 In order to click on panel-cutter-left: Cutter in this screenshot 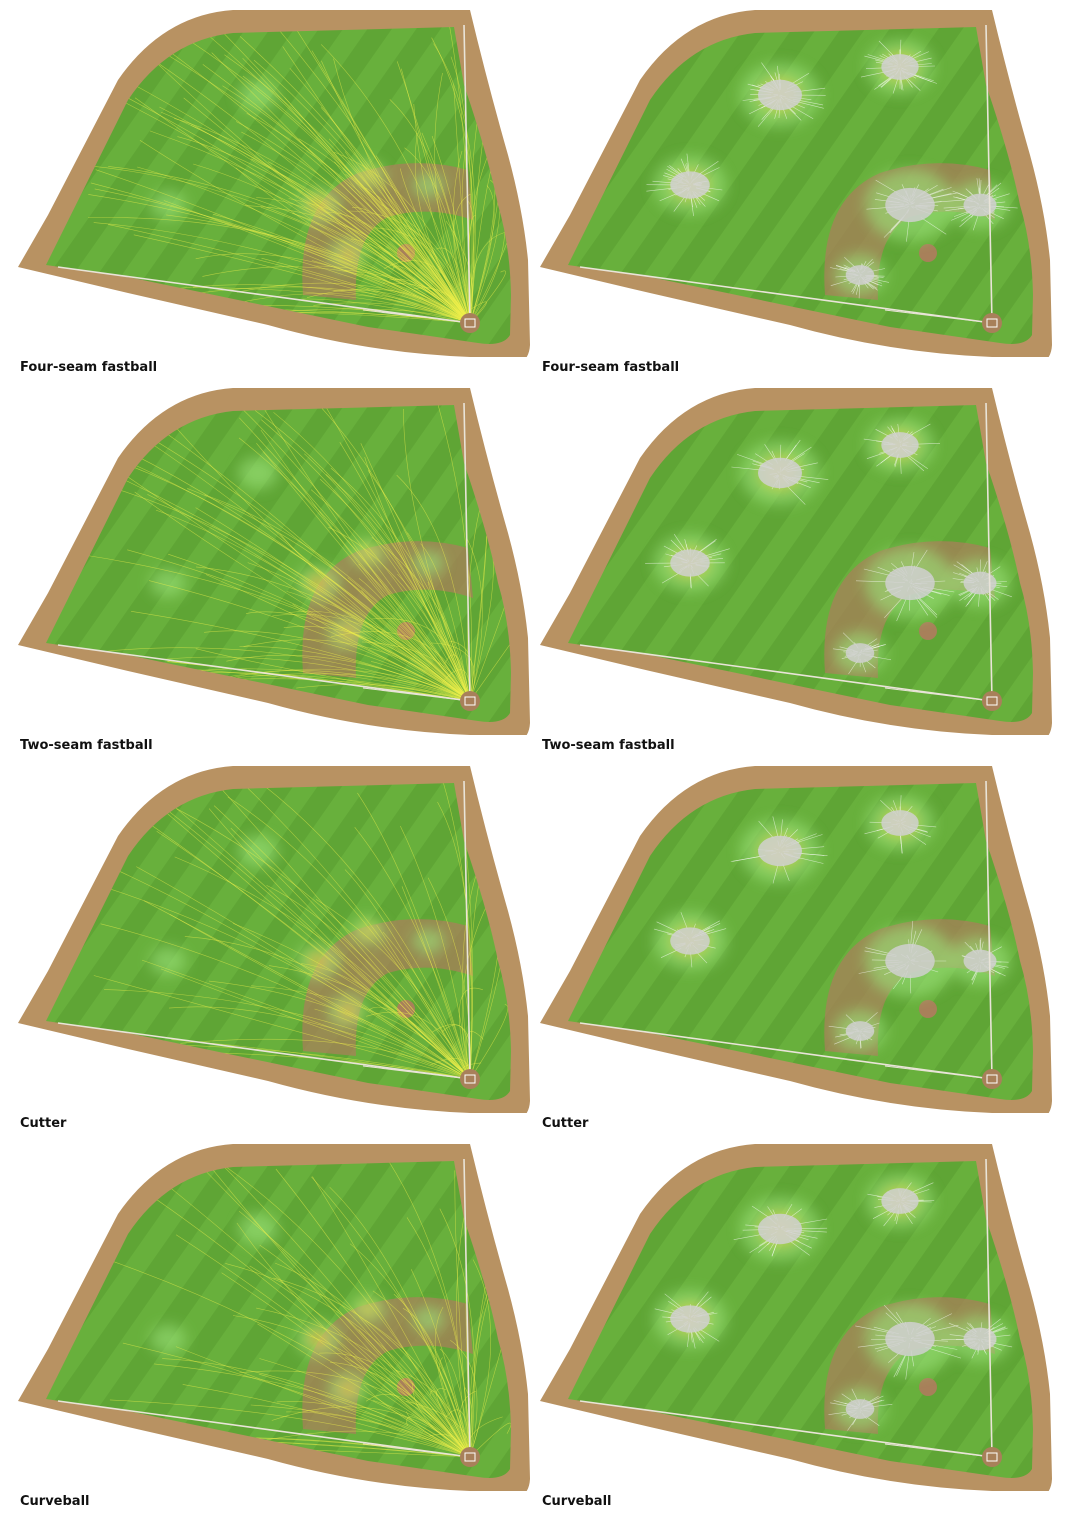, I will do `click(278, 950)`.